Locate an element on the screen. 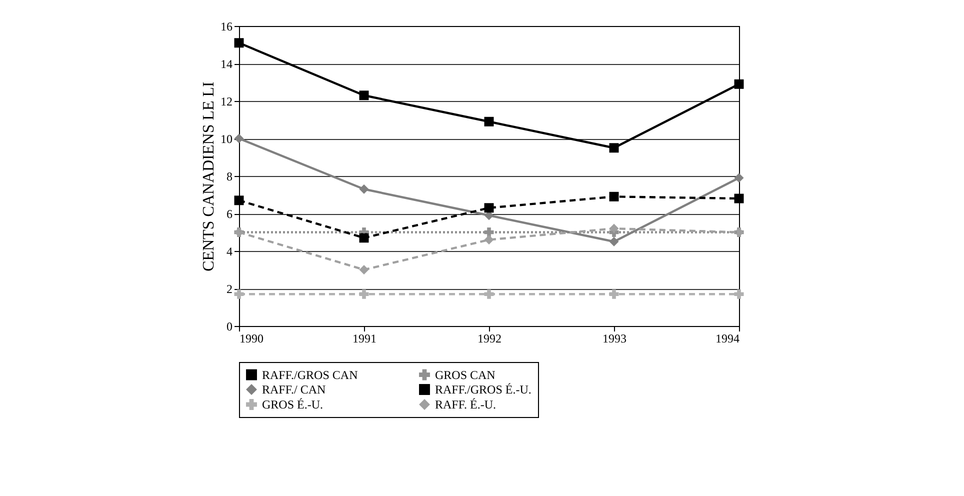 This screenshot has height=496, width=964. y-axis-title: CENTS CANADIENS LE LI is located at coordinates (209, 177).